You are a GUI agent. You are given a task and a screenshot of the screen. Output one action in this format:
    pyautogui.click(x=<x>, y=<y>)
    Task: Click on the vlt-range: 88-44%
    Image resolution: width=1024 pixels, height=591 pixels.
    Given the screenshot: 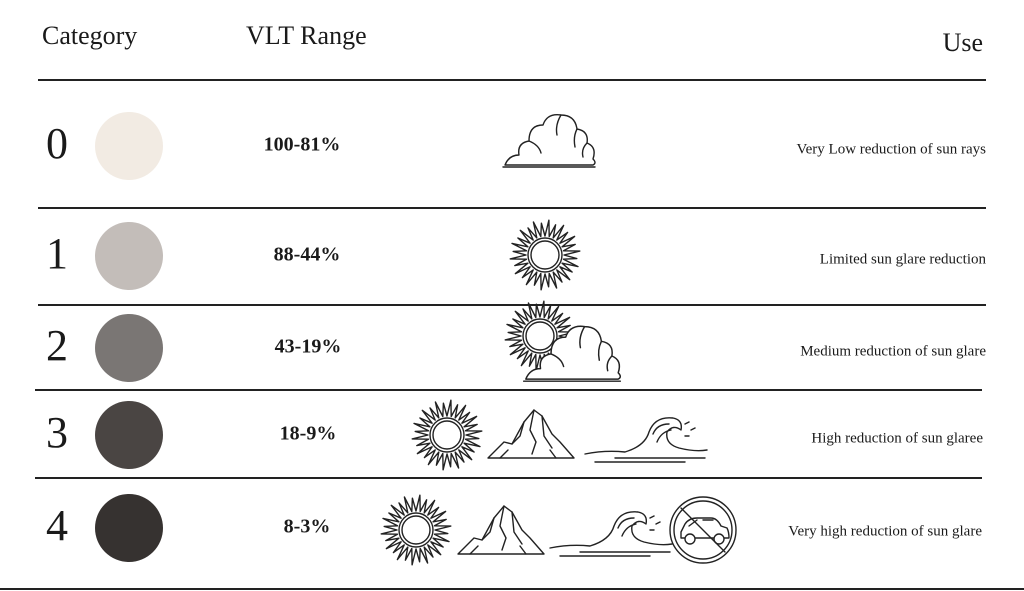 What is the action you would take?
    pyautogui.click(x=307, y=255)
    